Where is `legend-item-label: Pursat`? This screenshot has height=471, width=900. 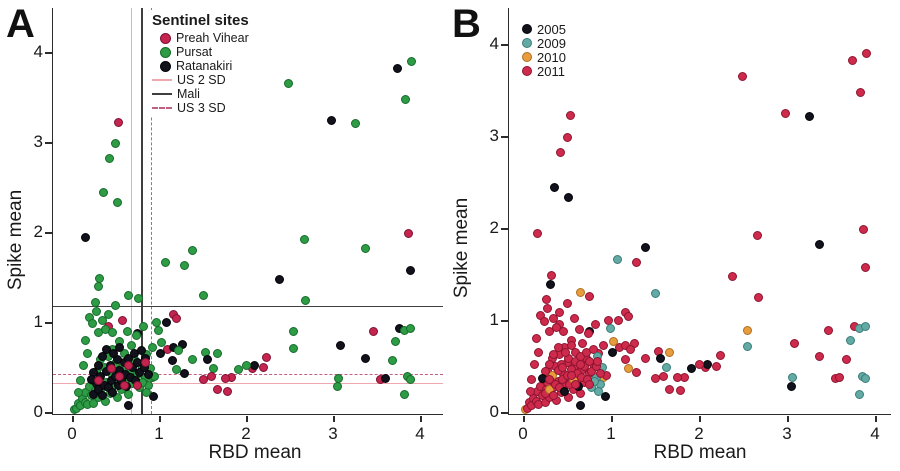 legend-item-label: Pursat is located at coordinates (194, 52).